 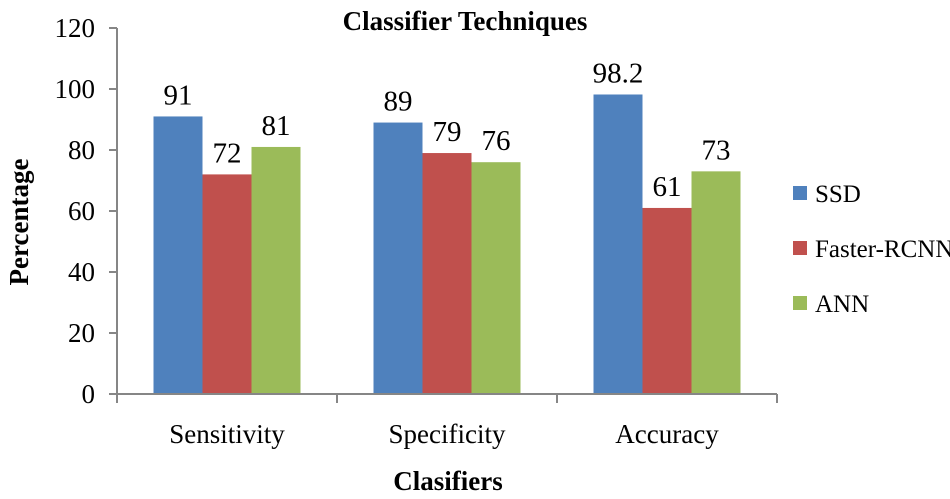 I want to click on data-label: 98.2, so click(x=618, y=73).